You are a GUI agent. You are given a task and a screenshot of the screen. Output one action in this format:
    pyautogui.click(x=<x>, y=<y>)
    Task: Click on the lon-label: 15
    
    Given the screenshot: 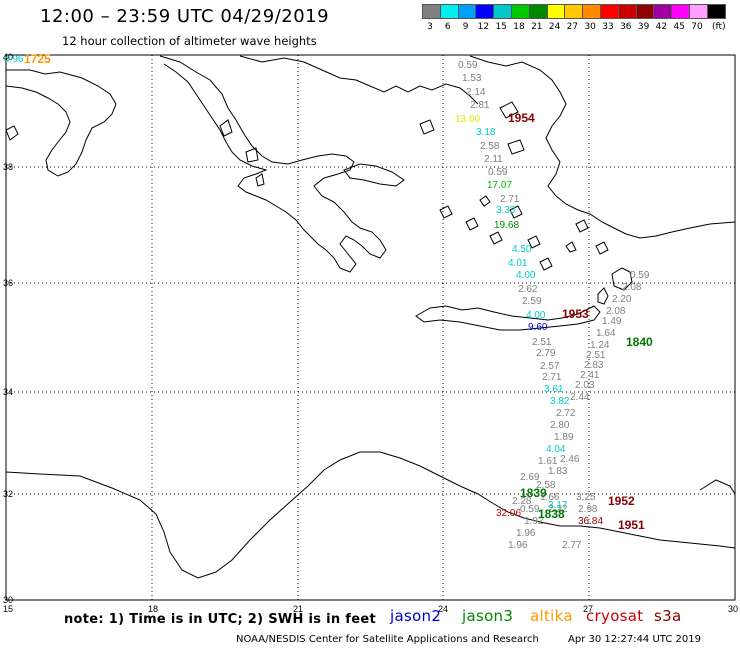 What is the action you would take?
    pyautogui.click(x=8, y=609)
    